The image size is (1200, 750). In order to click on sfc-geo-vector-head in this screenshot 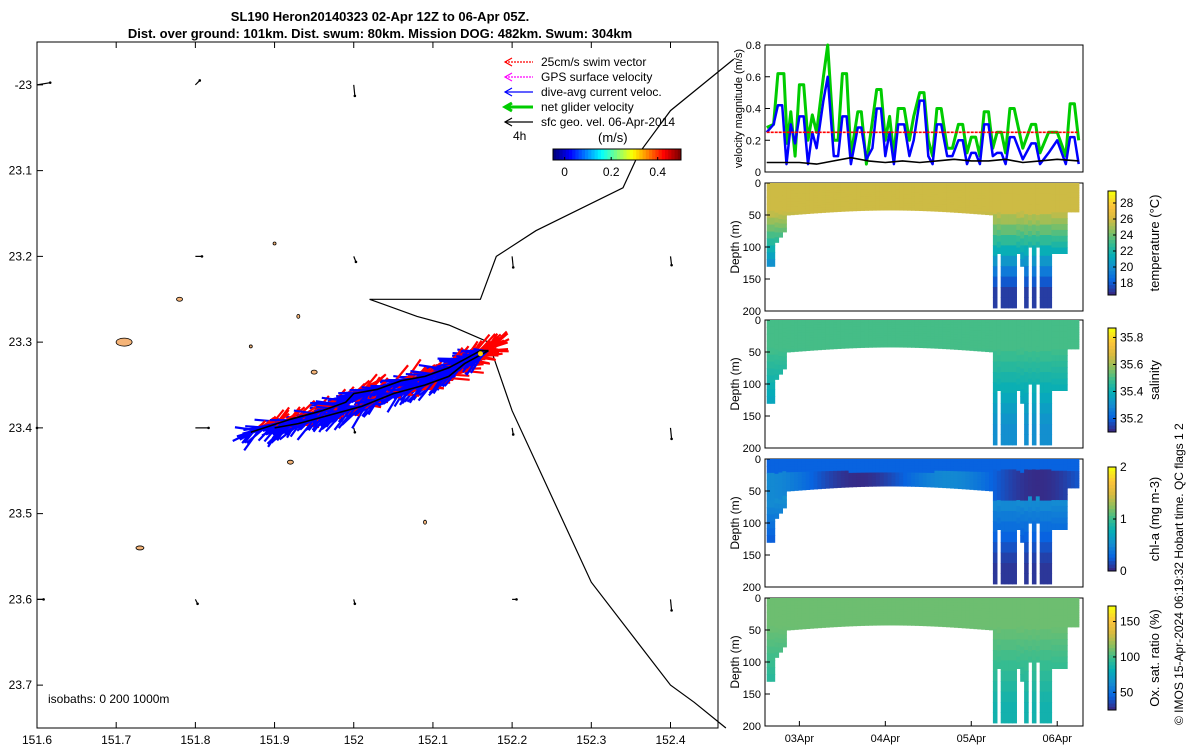, I will do `click(355, 432)`.